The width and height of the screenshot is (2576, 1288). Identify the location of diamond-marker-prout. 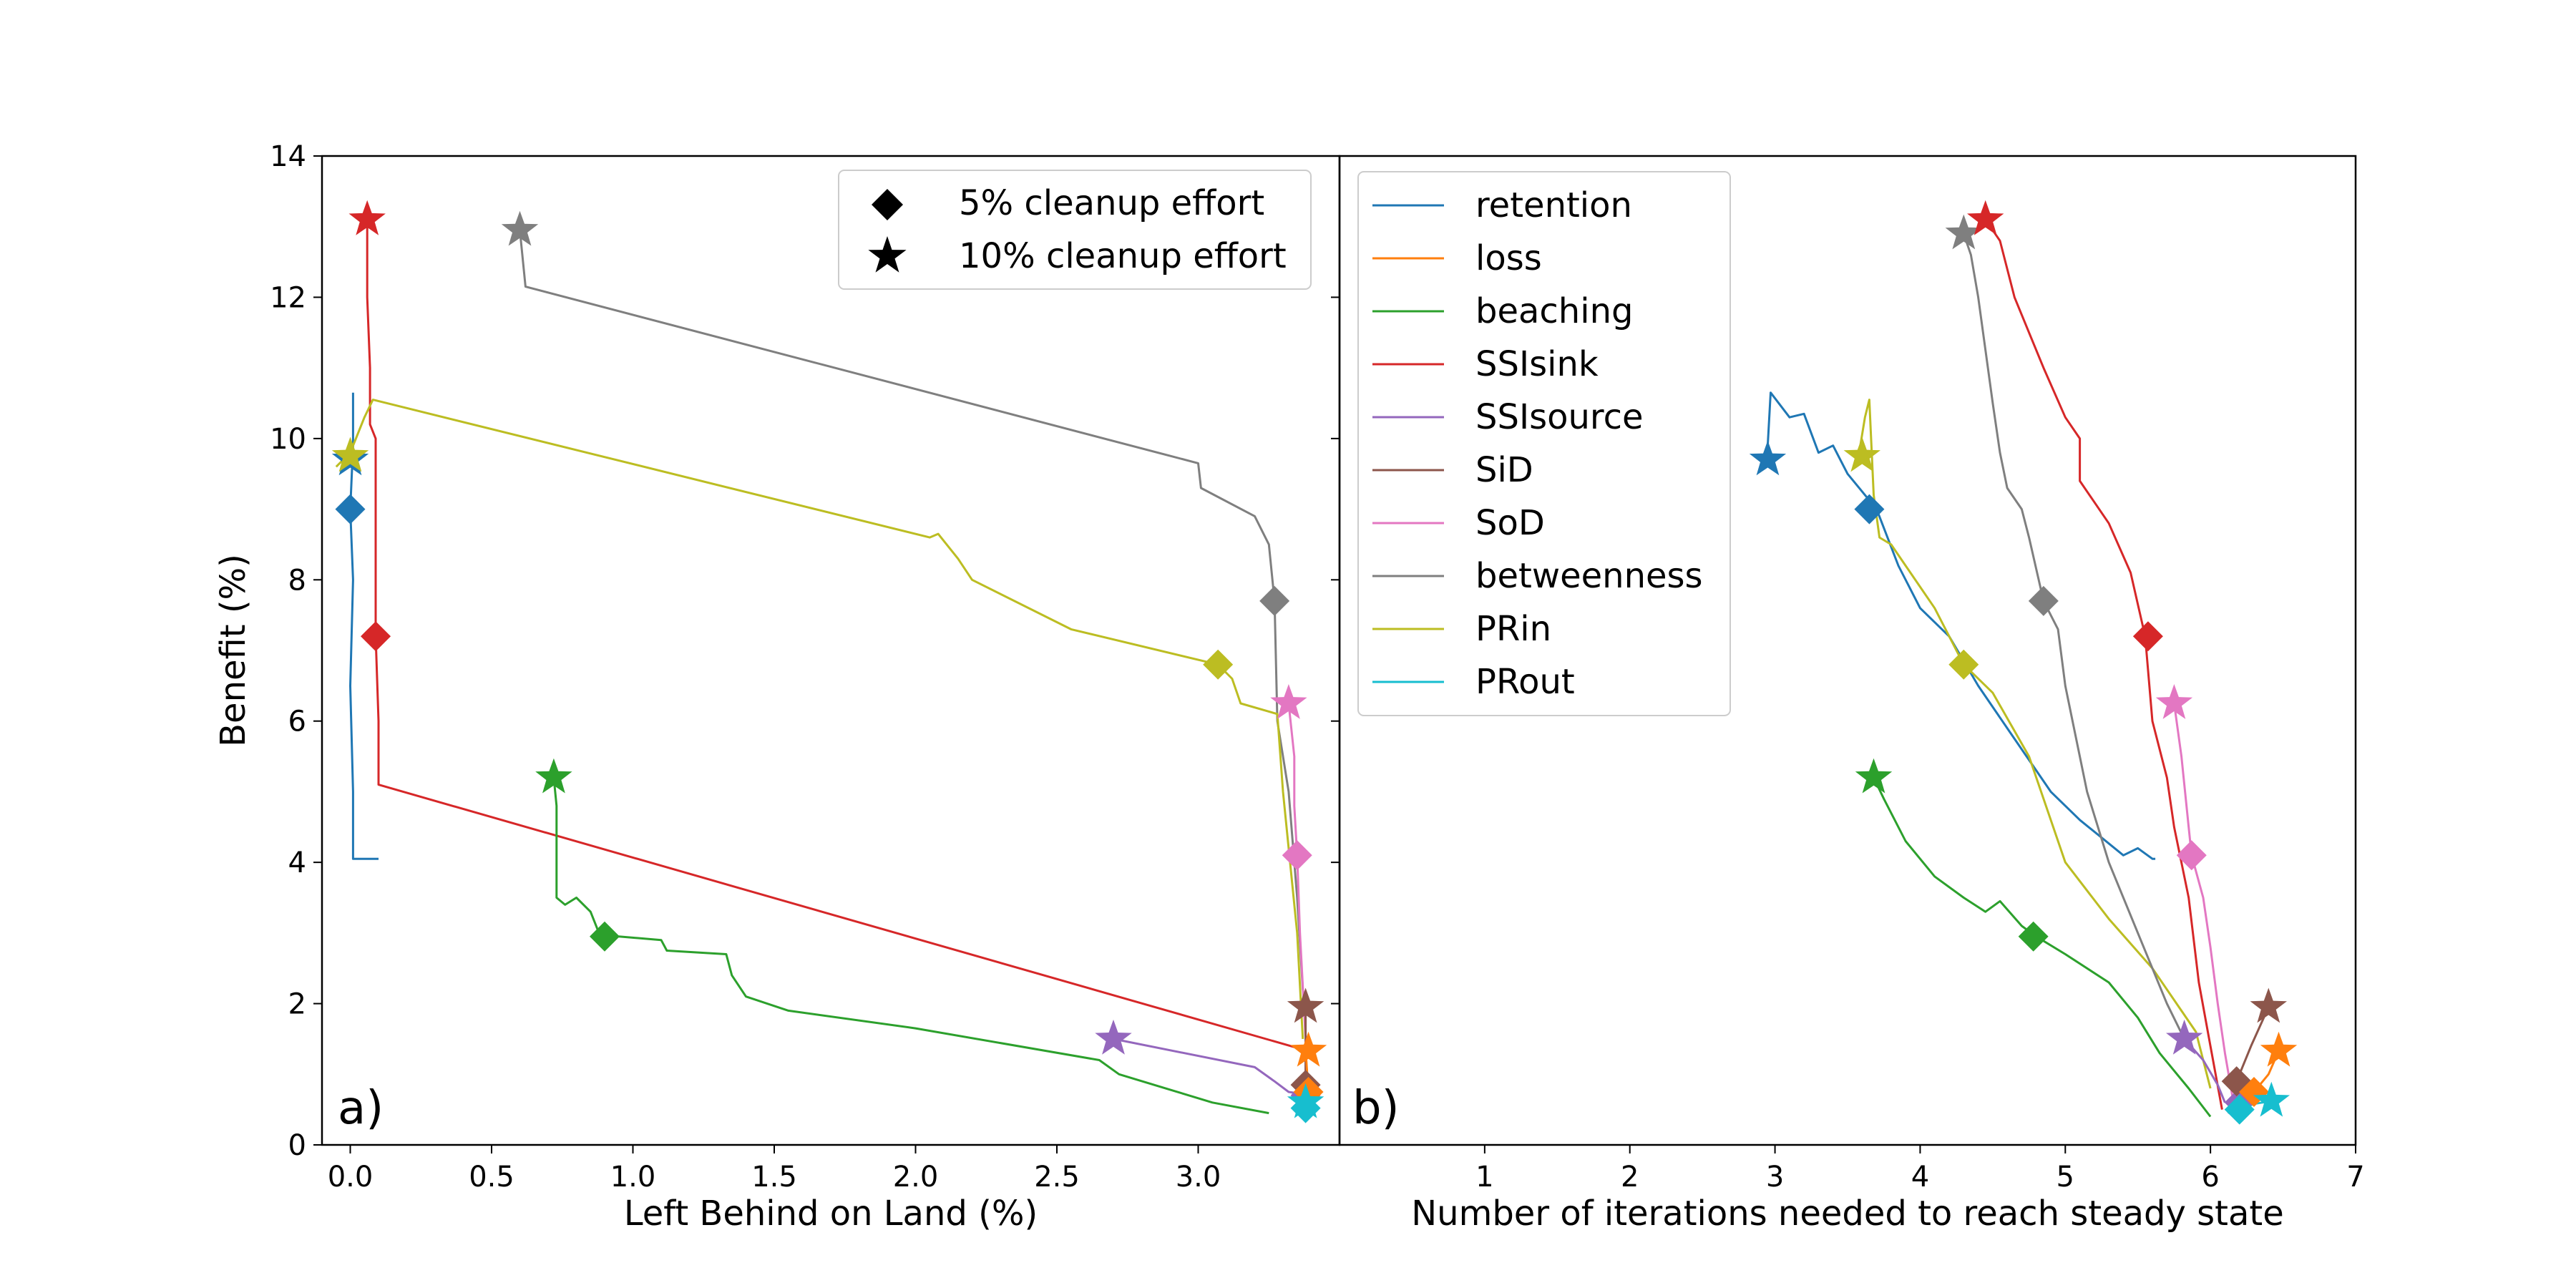
(2239, 1109).